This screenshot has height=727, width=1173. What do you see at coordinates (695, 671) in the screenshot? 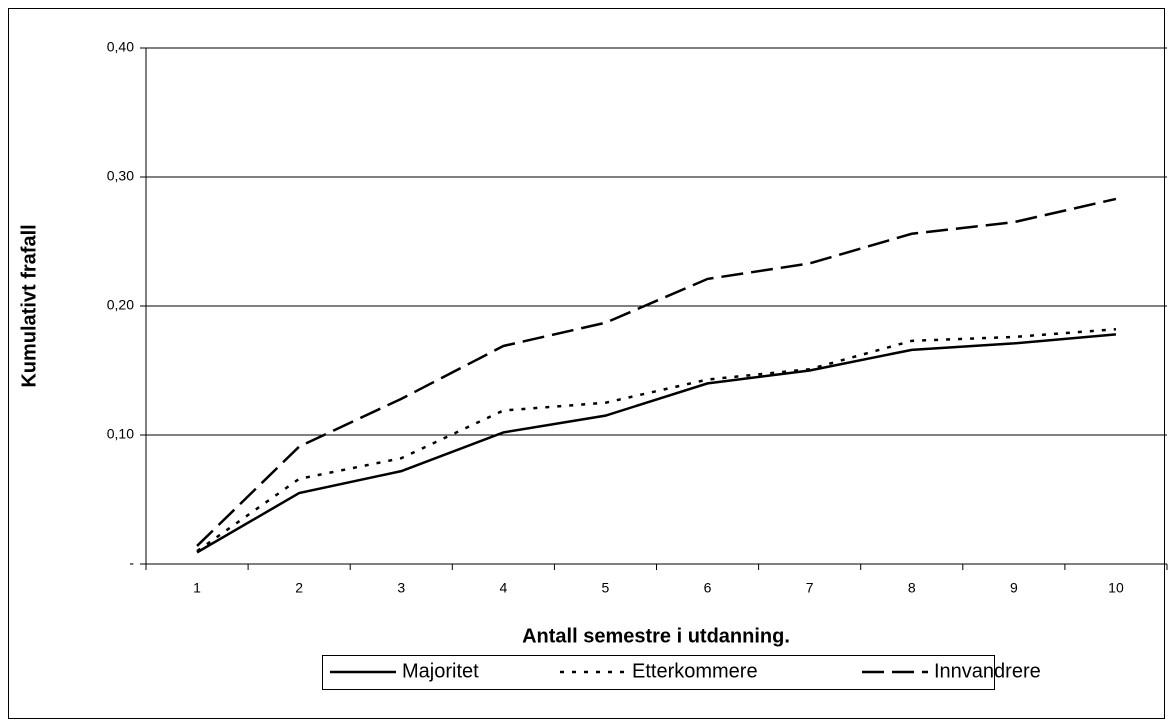
I see `legend-label: Etterkommere` at bounding box center [695, 671].